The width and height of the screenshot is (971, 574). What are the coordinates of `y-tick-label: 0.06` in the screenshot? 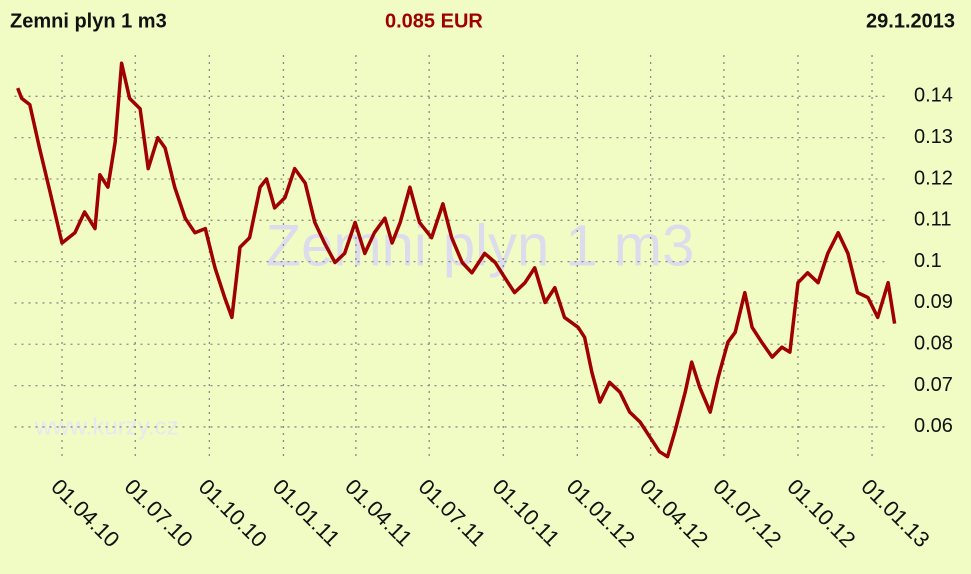 It's located at (933, 426).